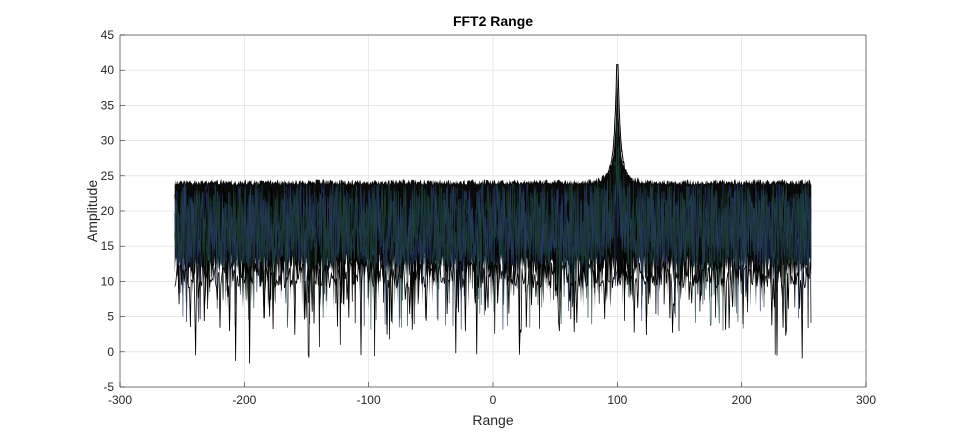 The width and height of the screenshot is (958, 434). What do you see at coordinates (108, 70) in the screenshot?
I see `y-tick-label: 40` at bounding box center [108, 70].